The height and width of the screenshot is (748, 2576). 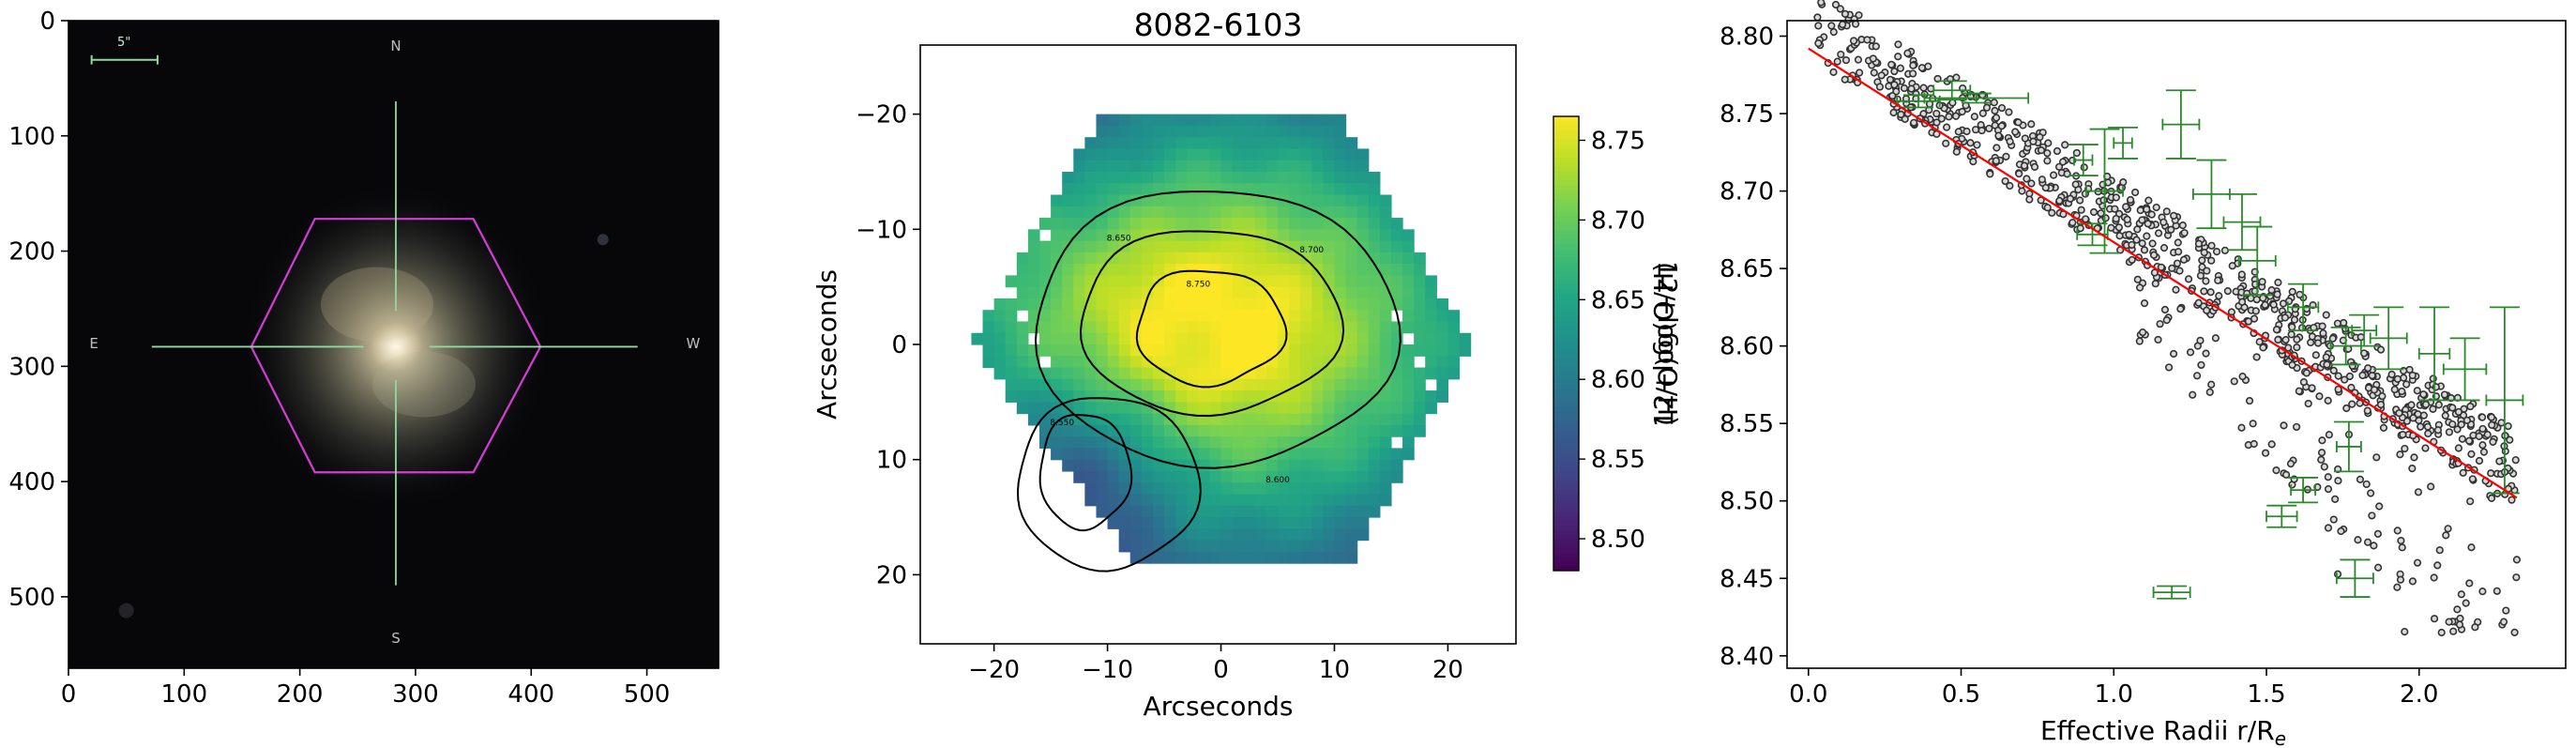 What do you see at coordinates (31, 137) in the screenshot?
I see `sdss-y-tick-label: 100` at bounding box center [31, 137].